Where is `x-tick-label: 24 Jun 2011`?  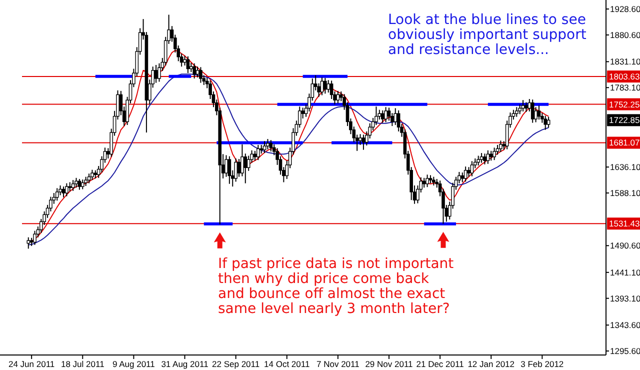 x-tick-label: 24 Jun 2011 is located at coordinates (31, 364).